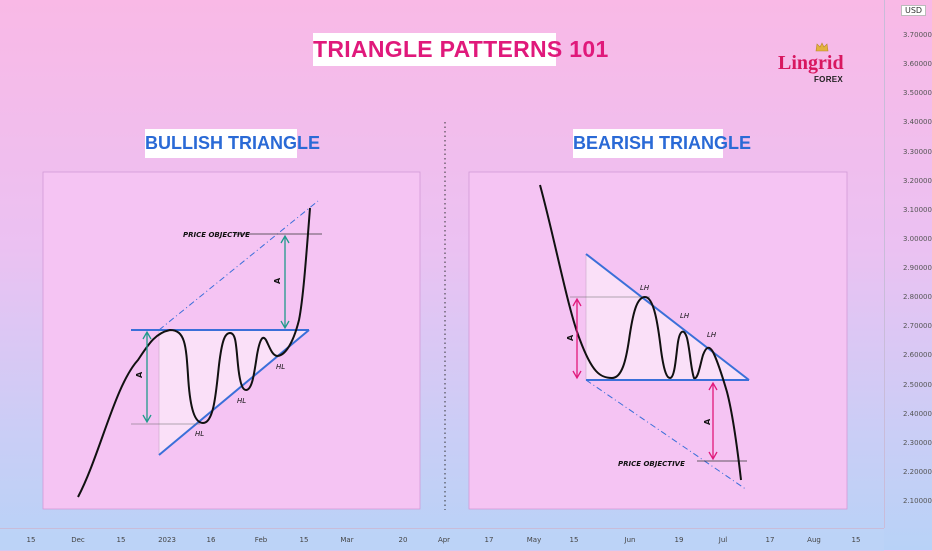  Describe the element at coordinates (147, 419) in the screenshot. I see `bullish-measure-arrowhead-bottom` at that location.